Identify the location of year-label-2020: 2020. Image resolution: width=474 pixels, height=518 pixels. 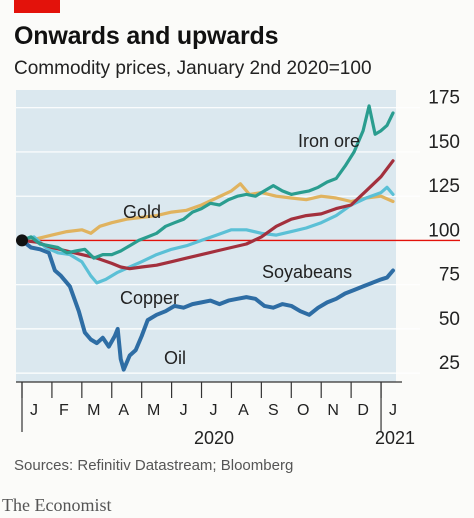
(214, 438).